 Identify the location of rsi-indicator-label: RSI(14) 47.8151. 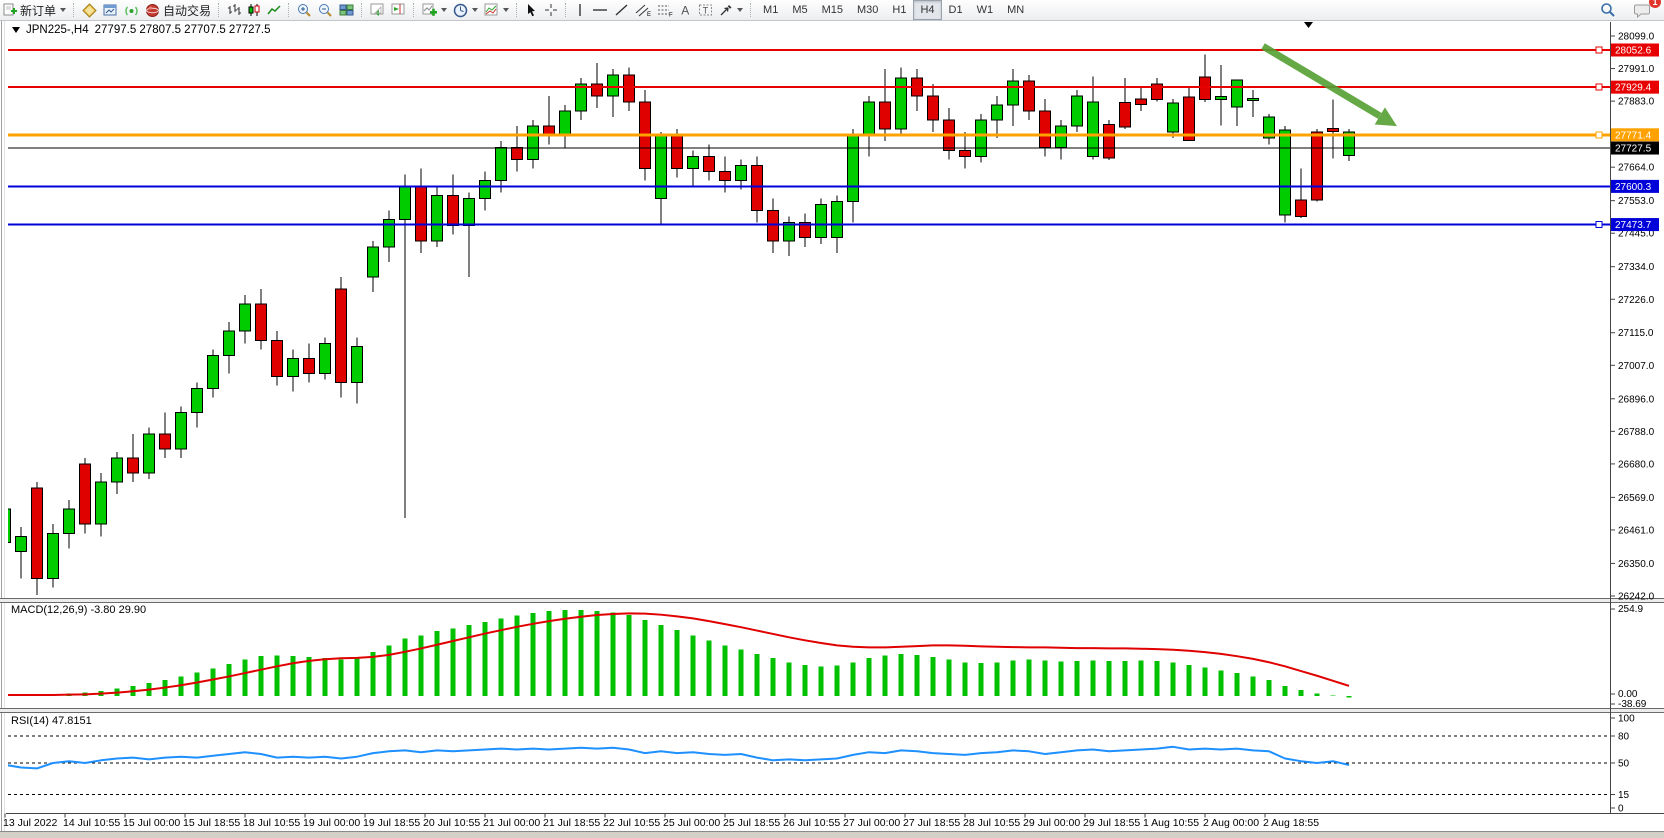
(51, 721).